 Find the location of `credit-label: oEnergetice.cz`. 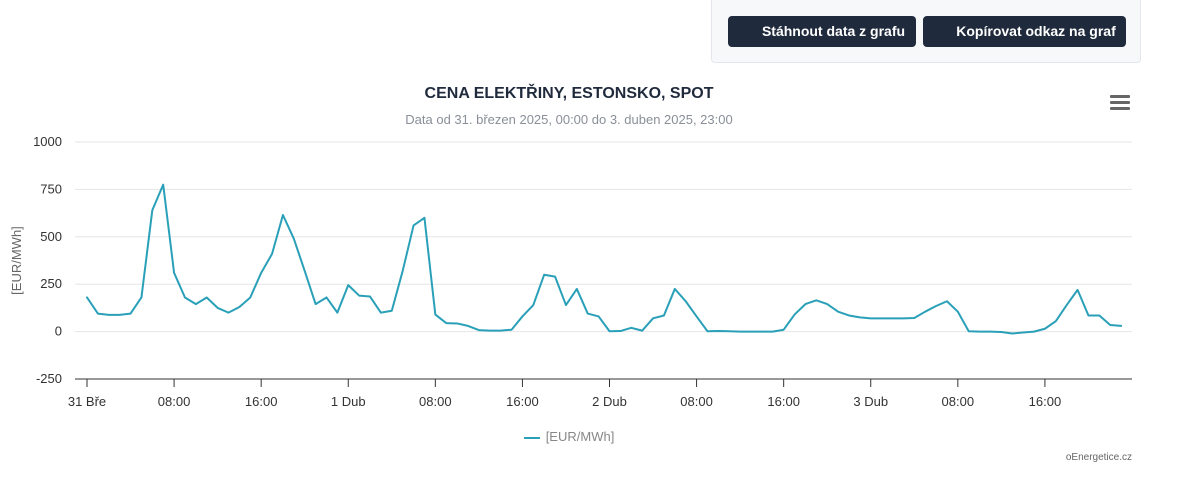

credit-label: oEnergetice.cz is located at coordinates (1098, 457).